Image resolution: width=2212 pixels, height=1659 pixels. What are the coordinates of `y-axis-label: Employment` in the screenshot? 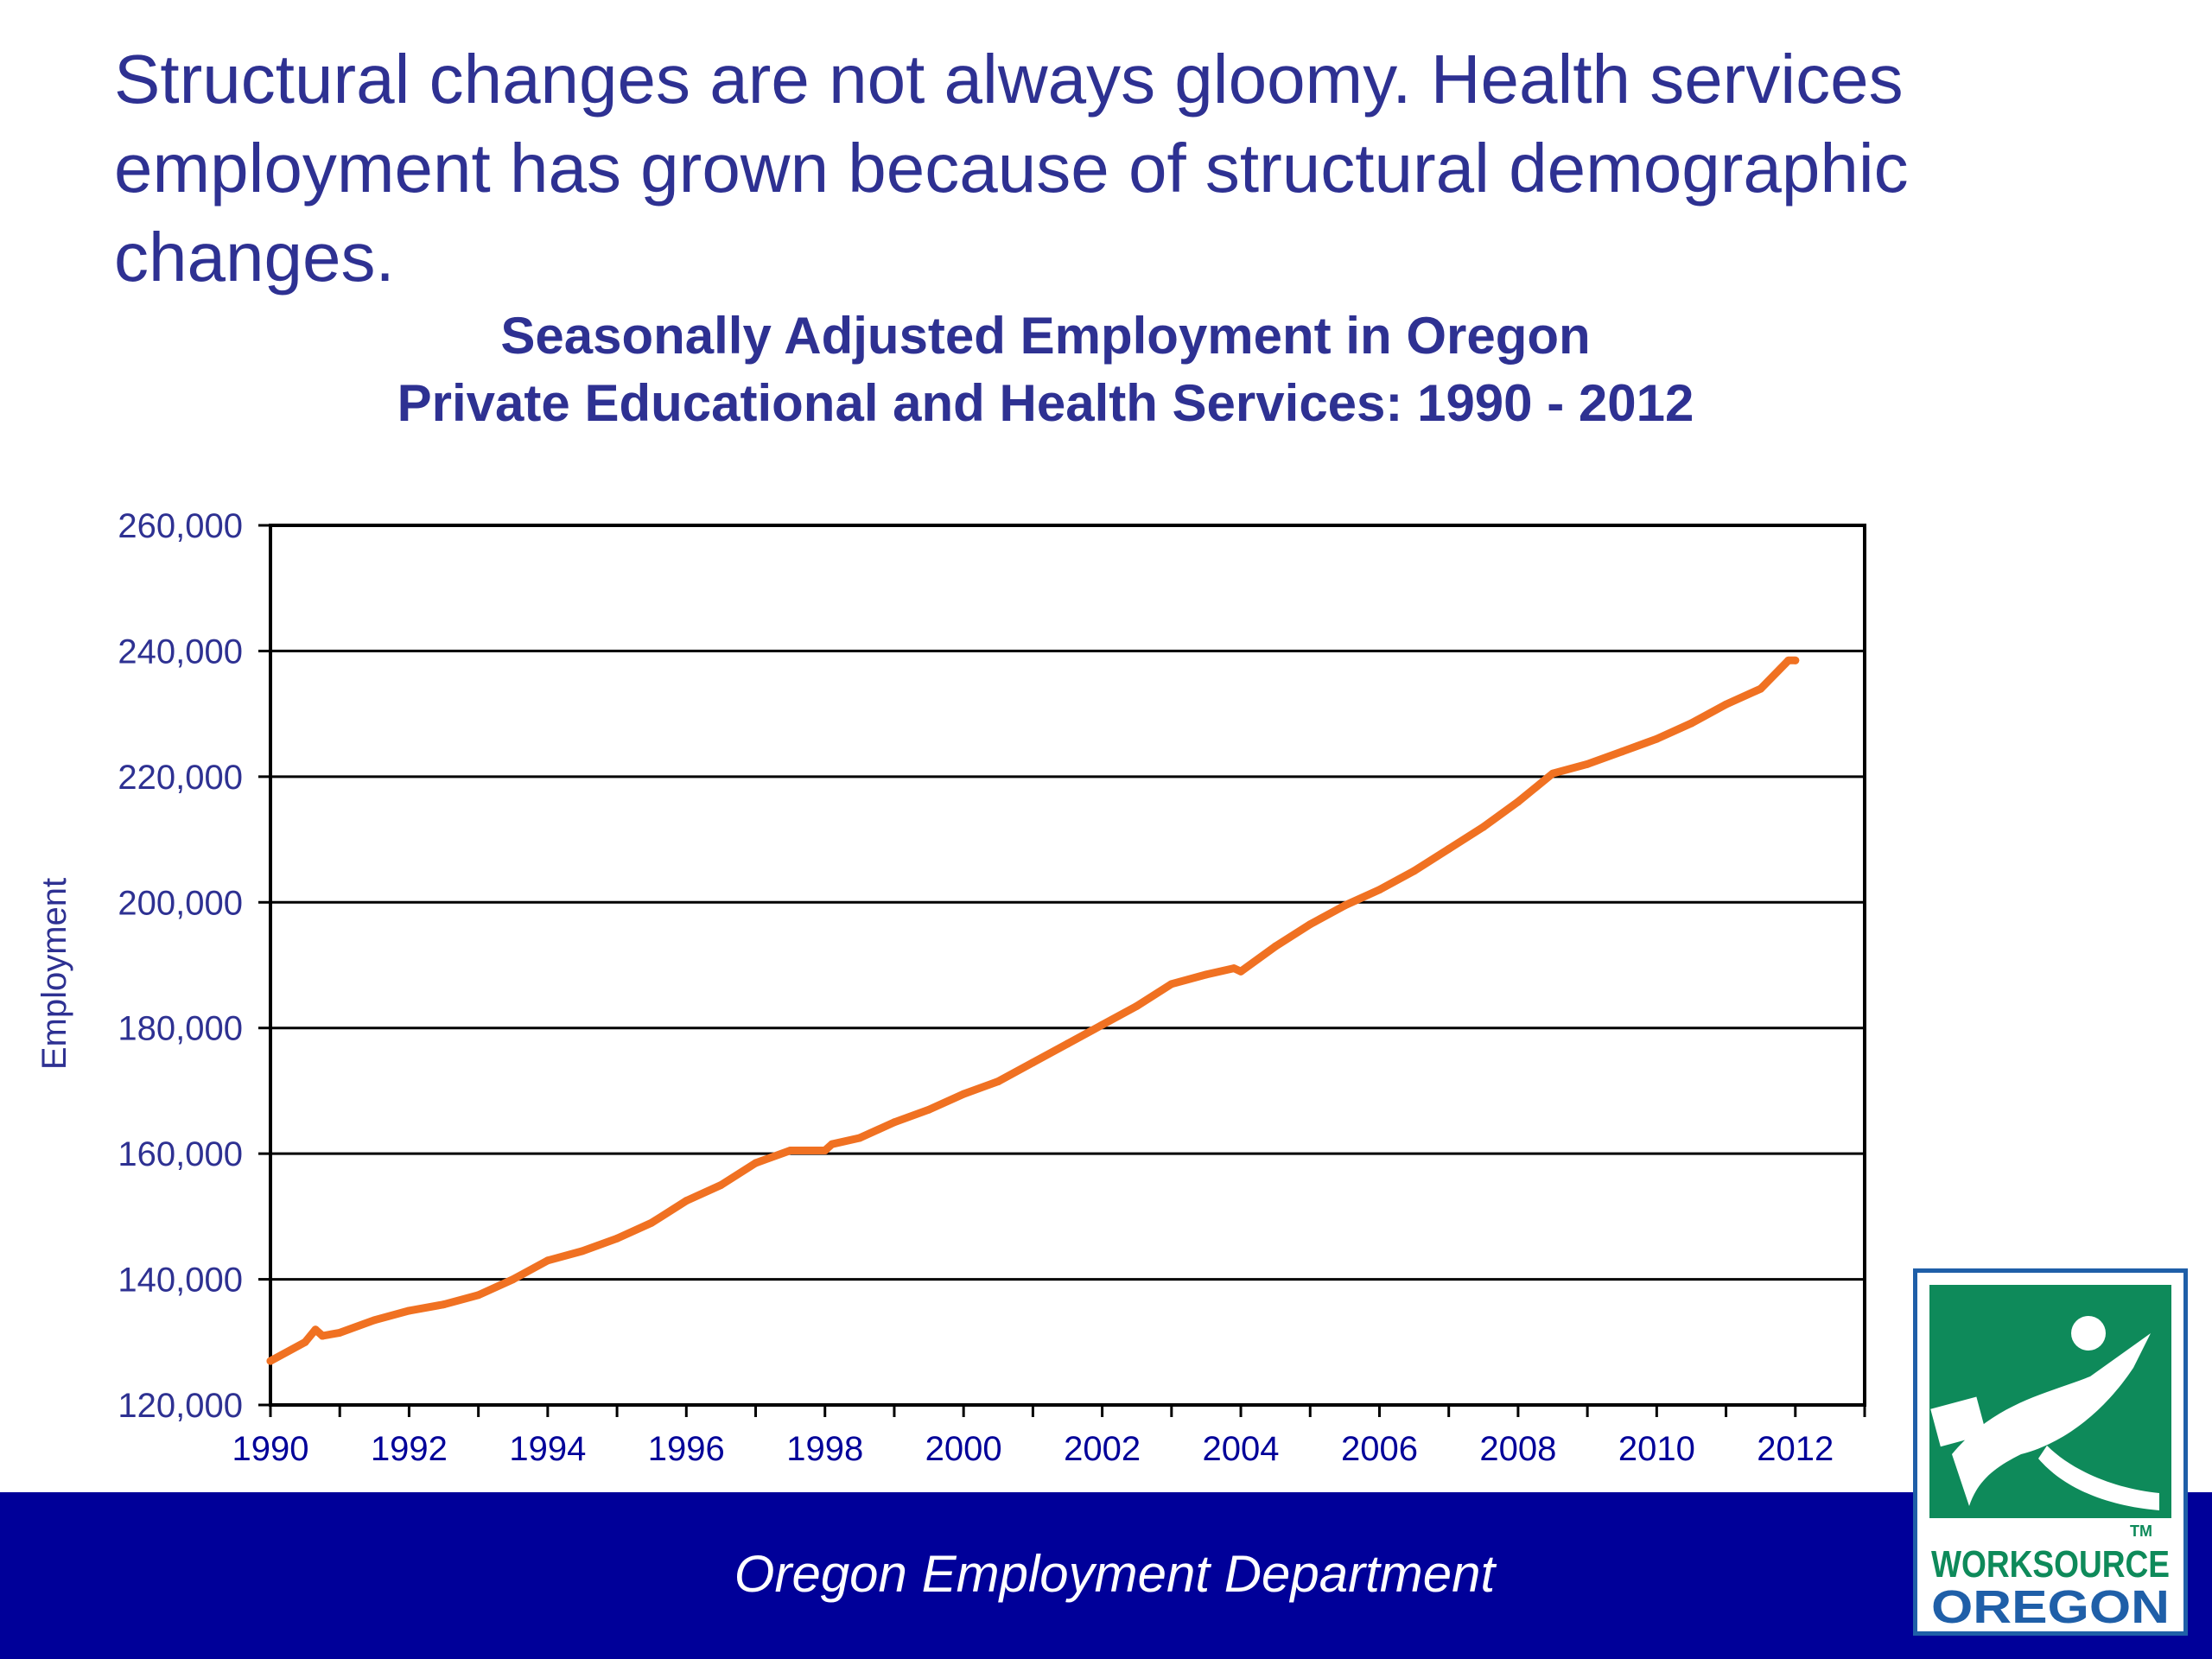 It's located at (54, 974).